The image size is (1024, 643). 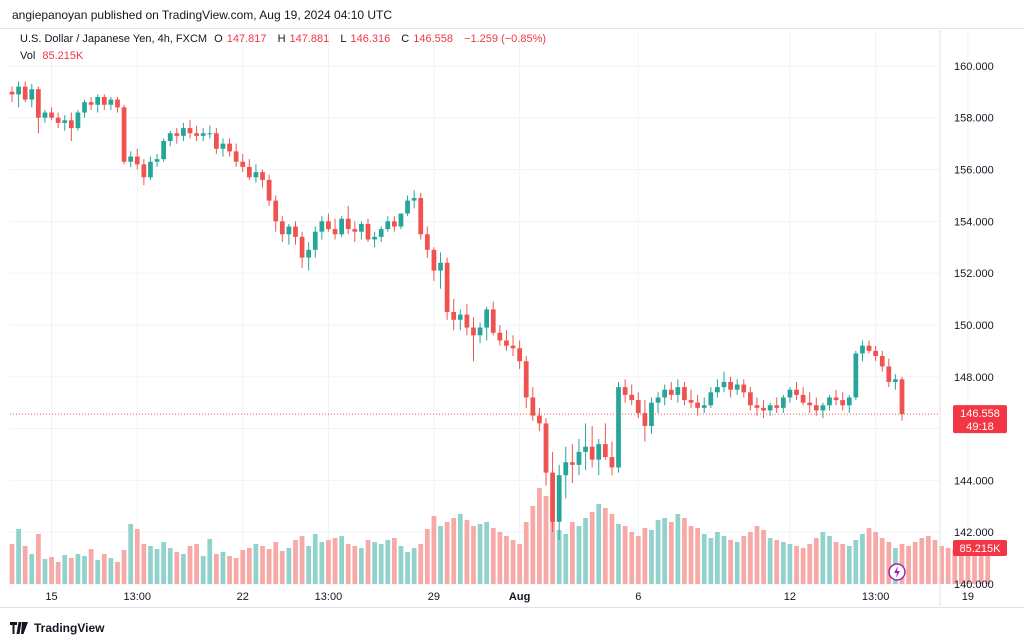 What do you see at coordinates (790, 597) in the screenshot?
I see `x-tick-label: 12` at bounding box center [790, 597].